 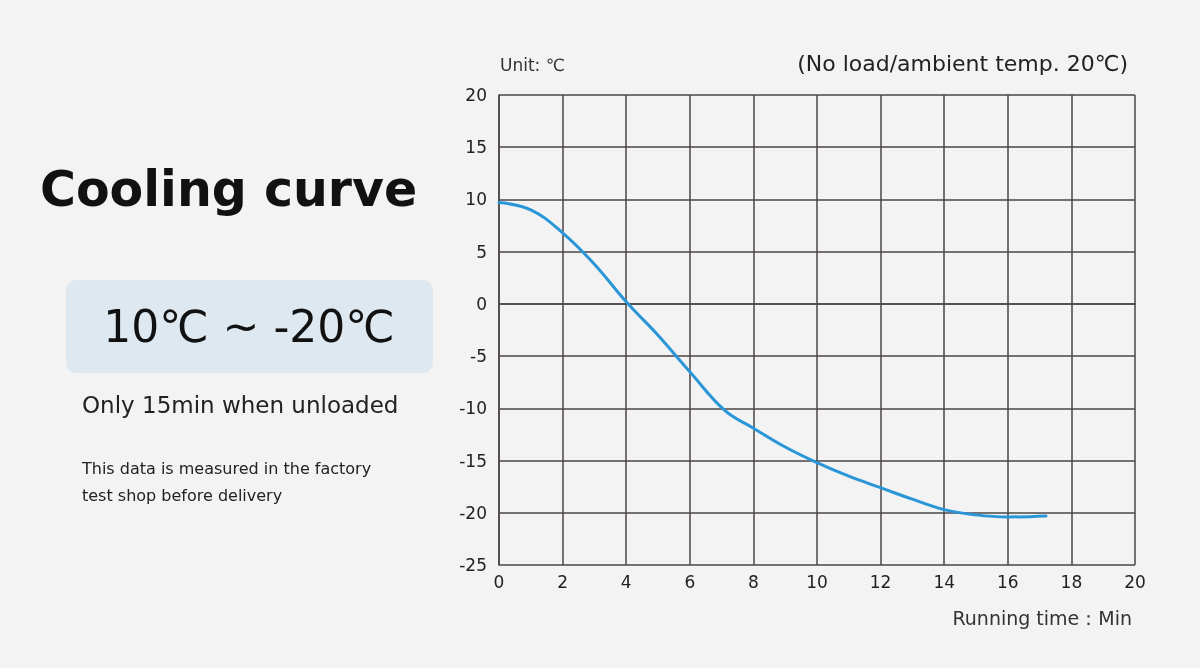 What do you see at coordinates (481, 303) in the screenshot?
I see `y-tick-label: 0` at bounding box center [481, 303].